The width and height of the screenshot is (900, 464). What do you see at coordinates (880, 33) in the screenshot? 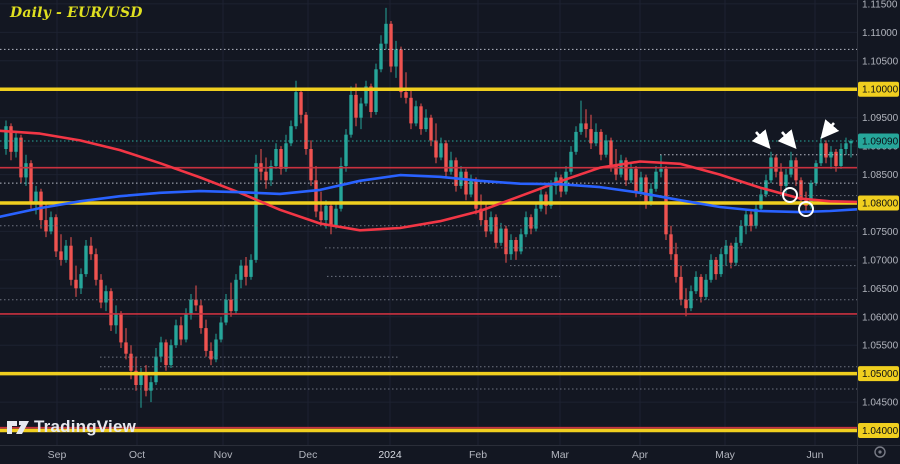
I see `price-label: 1.11000` at bounding box center [880, 33].